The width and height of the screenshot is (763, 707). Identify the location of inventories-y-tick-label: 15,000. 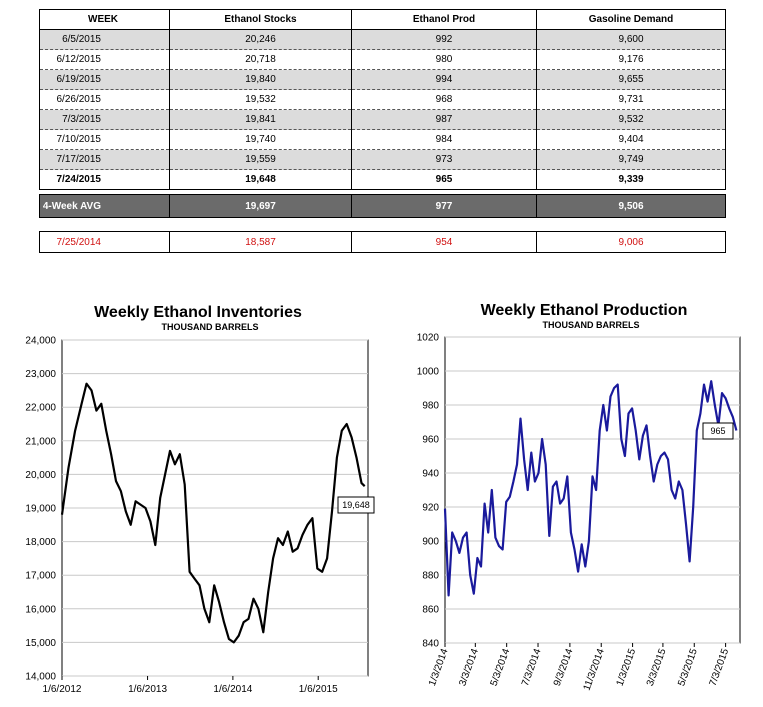
(40, 643).